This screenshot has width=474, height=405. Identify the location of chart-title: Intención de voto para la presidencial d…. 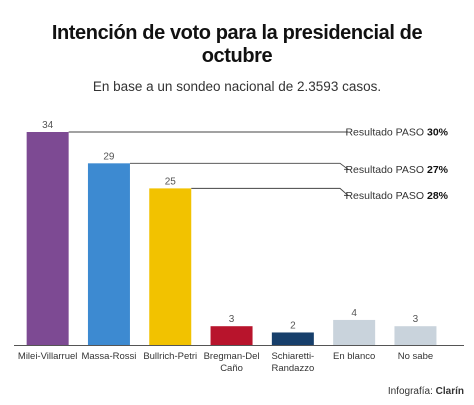
(237, 45).